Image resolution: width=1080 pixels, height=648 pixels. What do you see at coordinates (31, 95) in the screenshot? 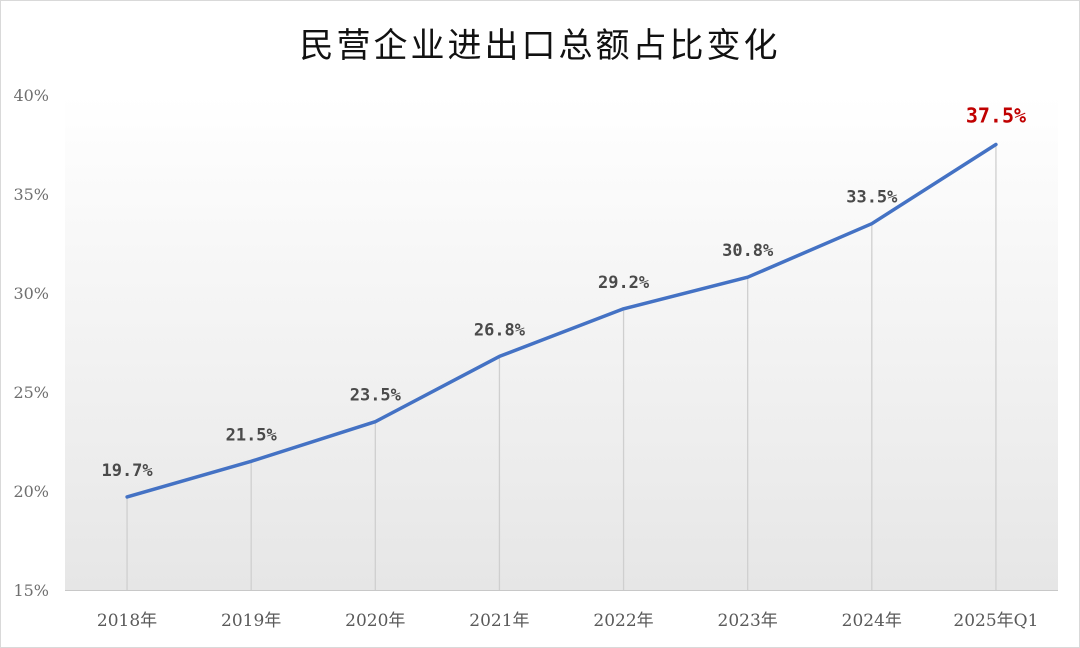
I see `y-tick-label: 40%` at bounding box center [31, 95].